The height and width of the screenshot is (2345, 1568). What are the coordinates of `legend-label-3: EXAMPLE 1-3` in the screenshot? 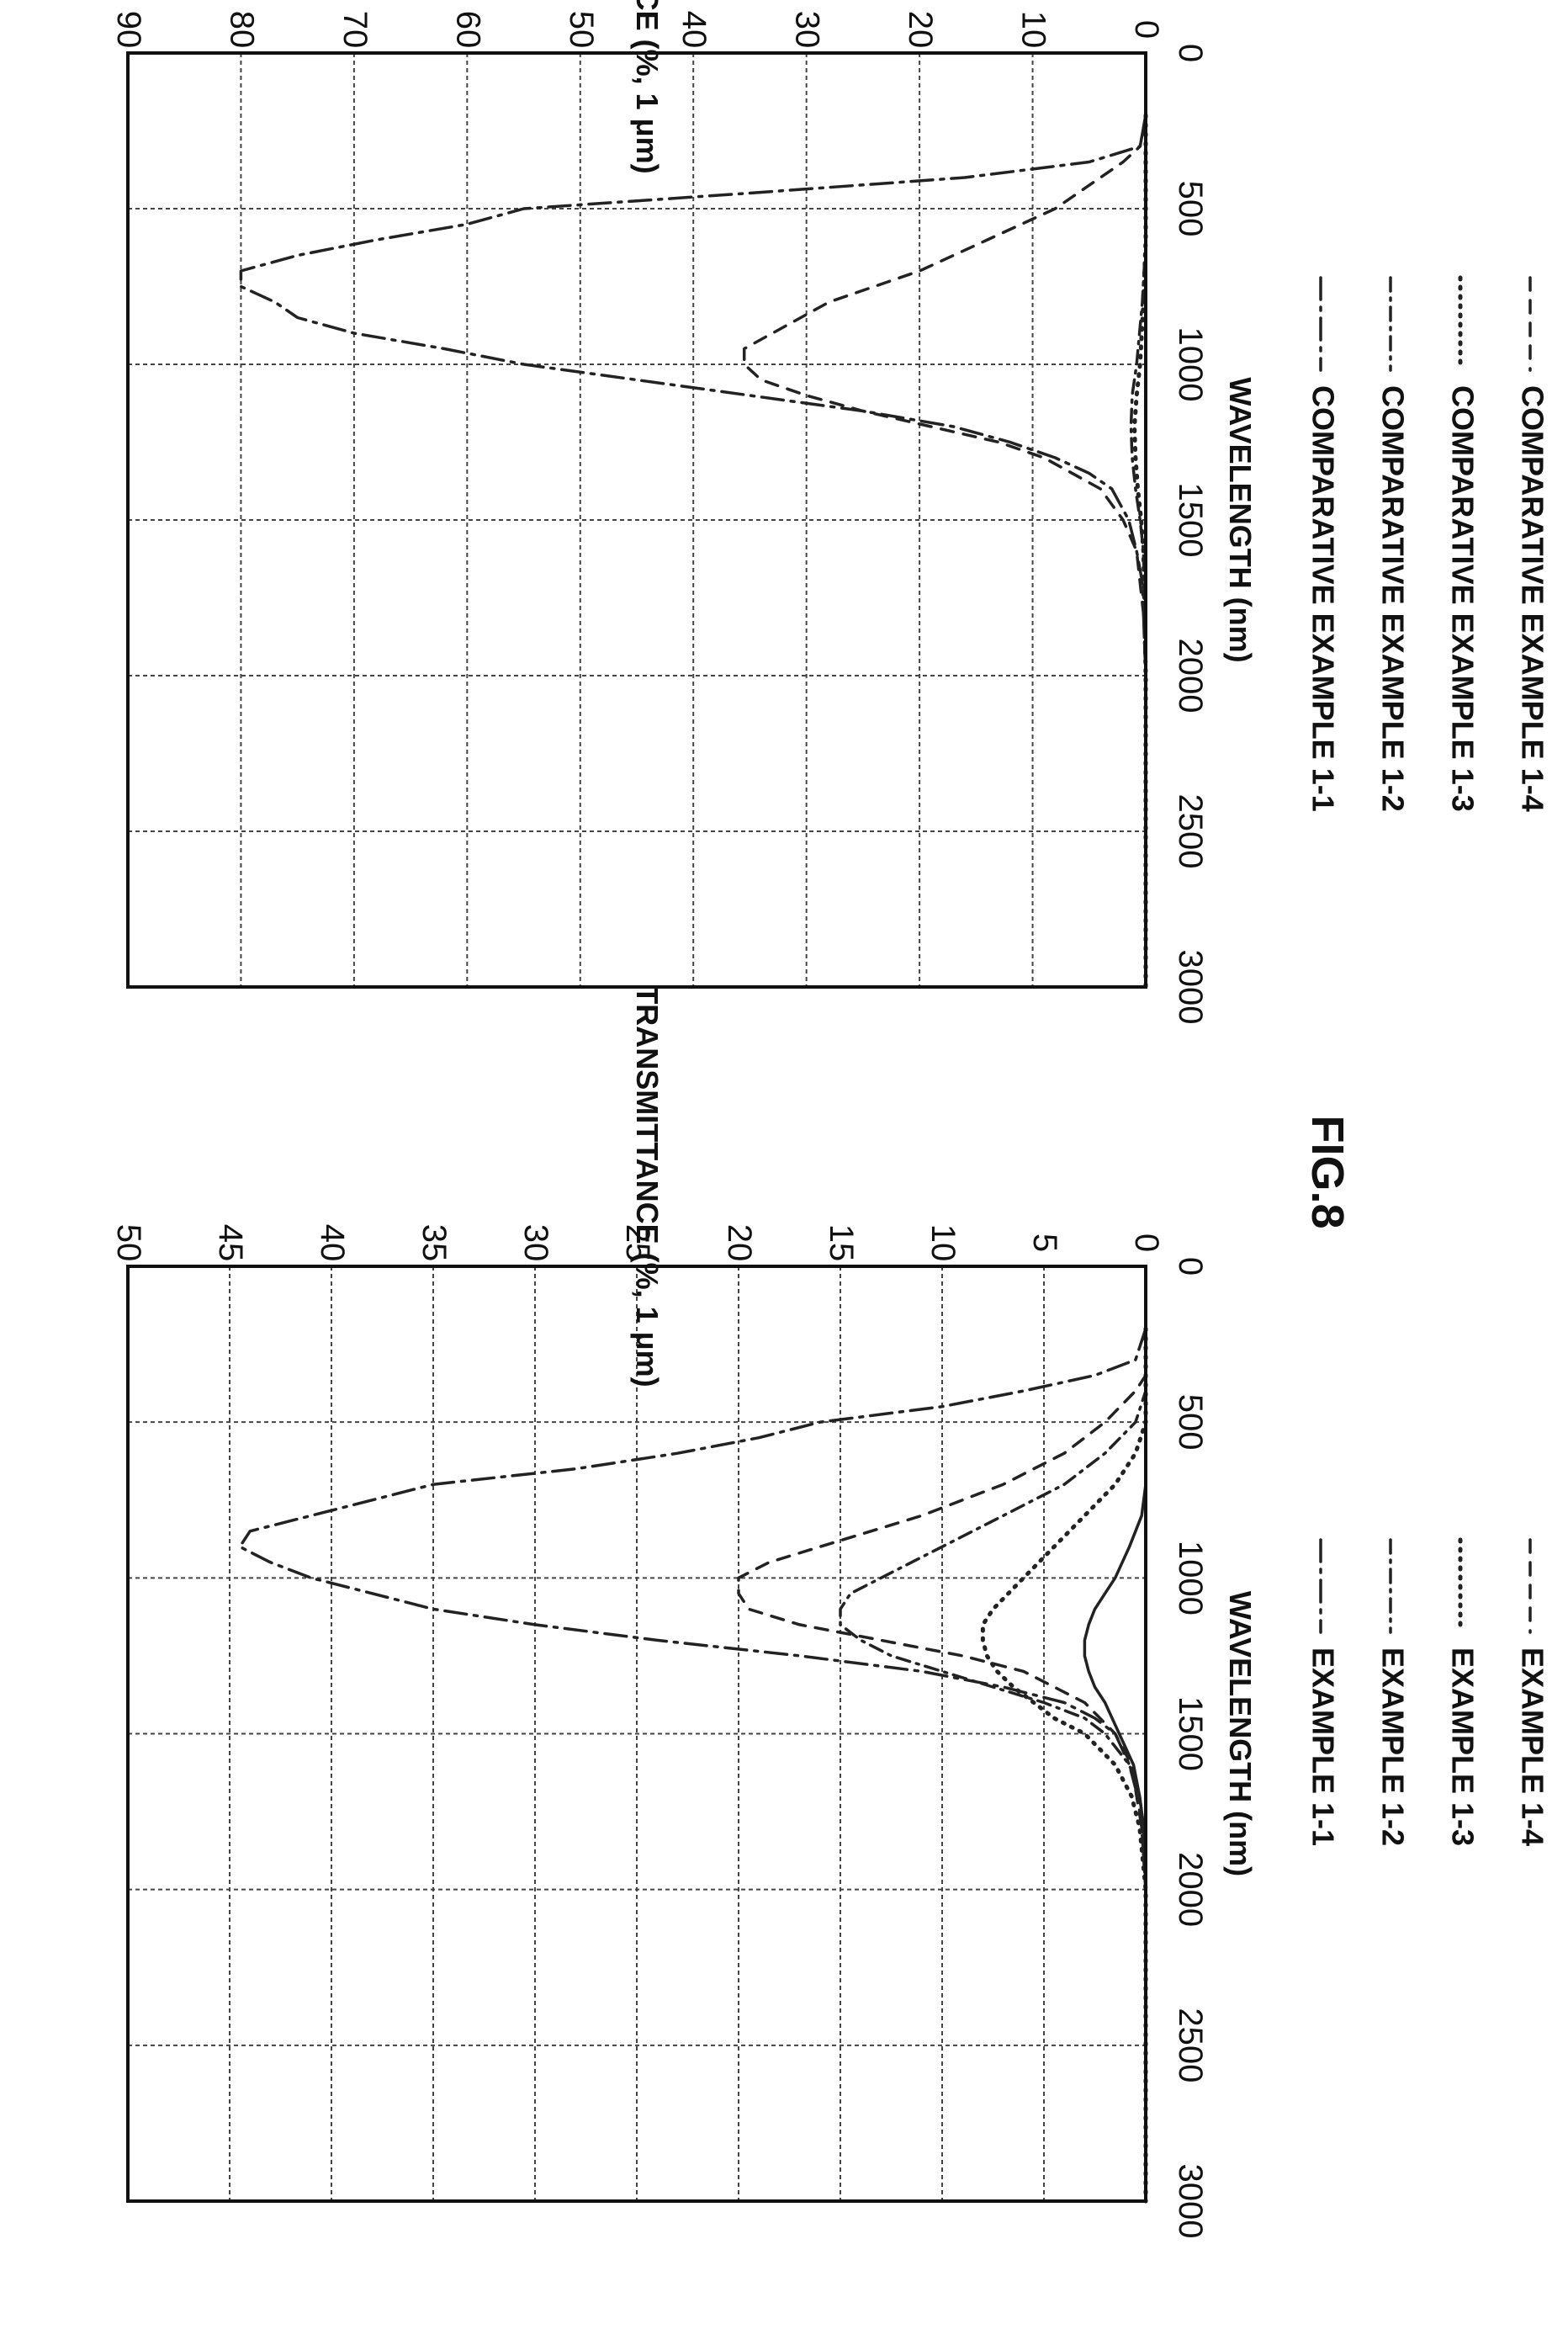 It's located at (1462, 1746).